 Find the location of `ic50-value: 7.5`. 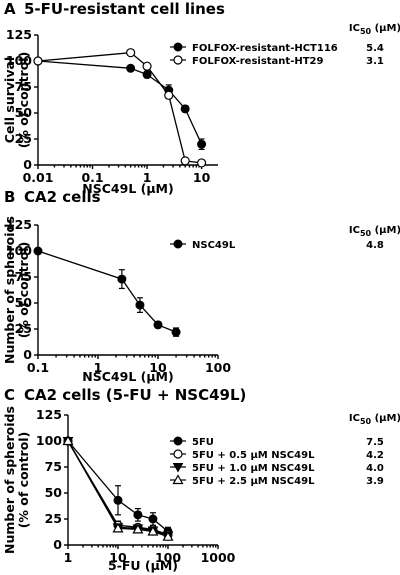

ic50-value: 7.5 is located at coordinates (375, 442).